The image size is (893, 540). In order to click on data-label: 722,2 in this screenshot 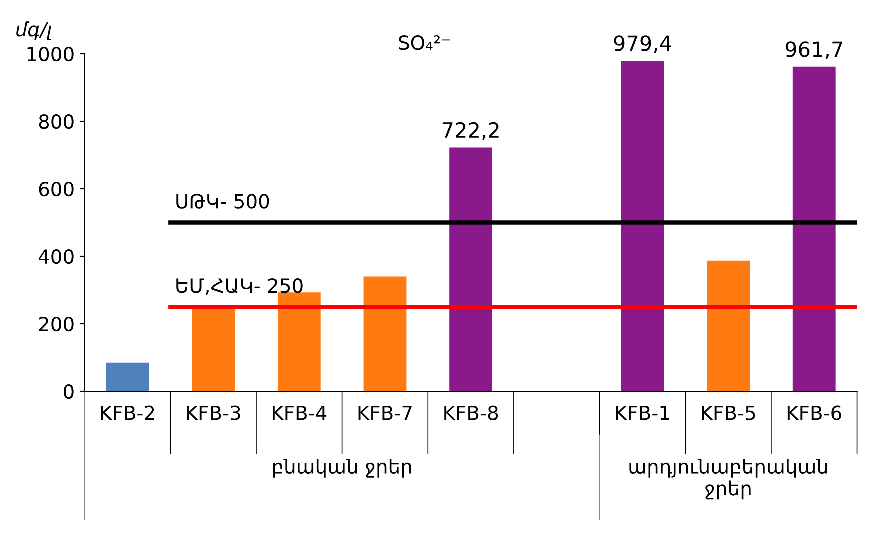, I will do `click(470, 131)`.